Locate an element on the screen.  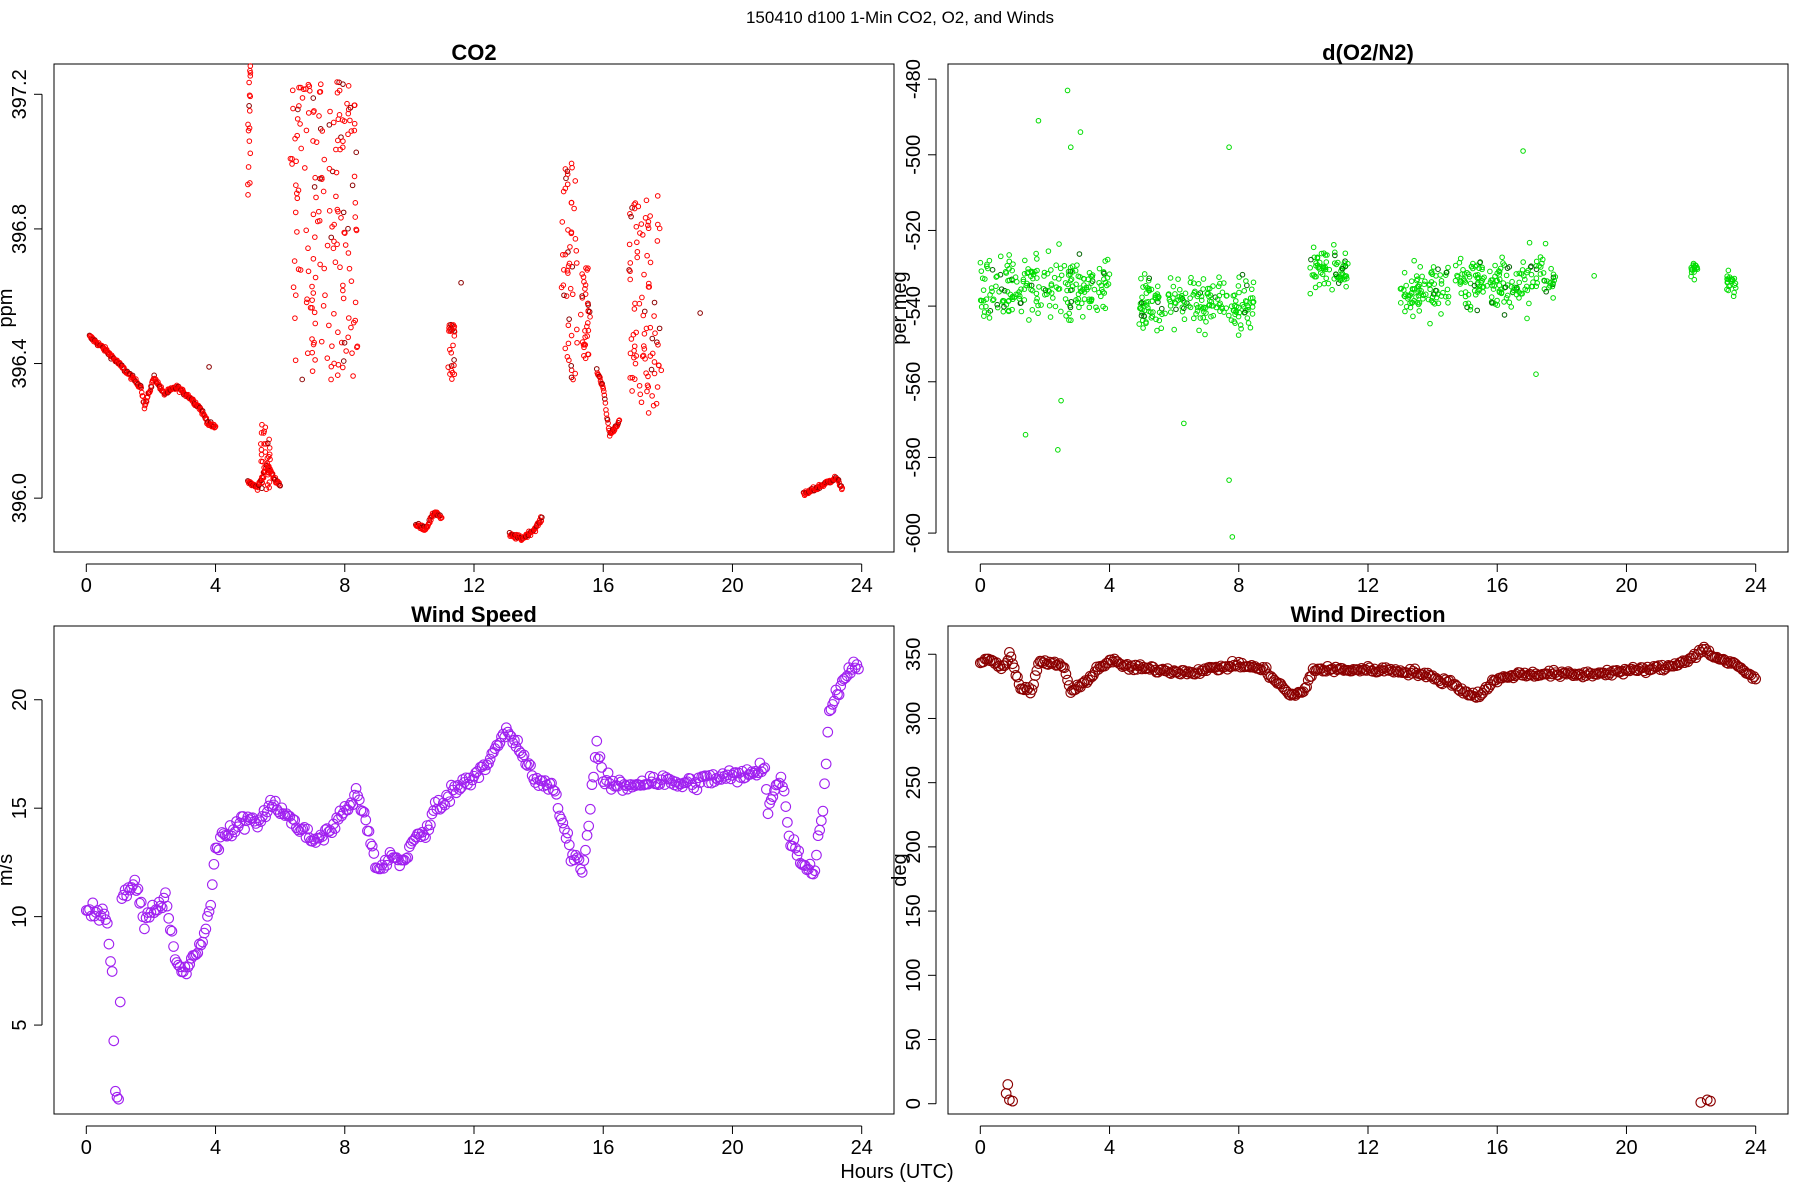
x-tick-label: 24 is located at coordinates (862, 586).